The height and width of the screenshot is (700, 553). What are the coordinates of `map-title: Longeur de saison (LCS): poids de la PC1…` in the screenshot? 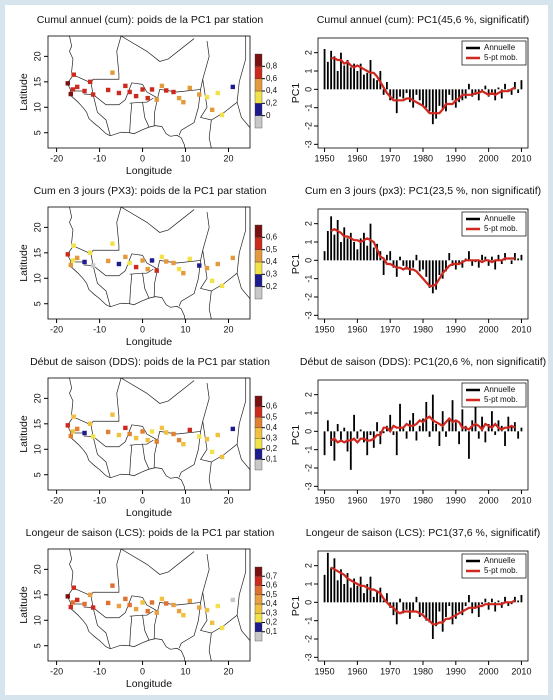 It's located at (150, 533).